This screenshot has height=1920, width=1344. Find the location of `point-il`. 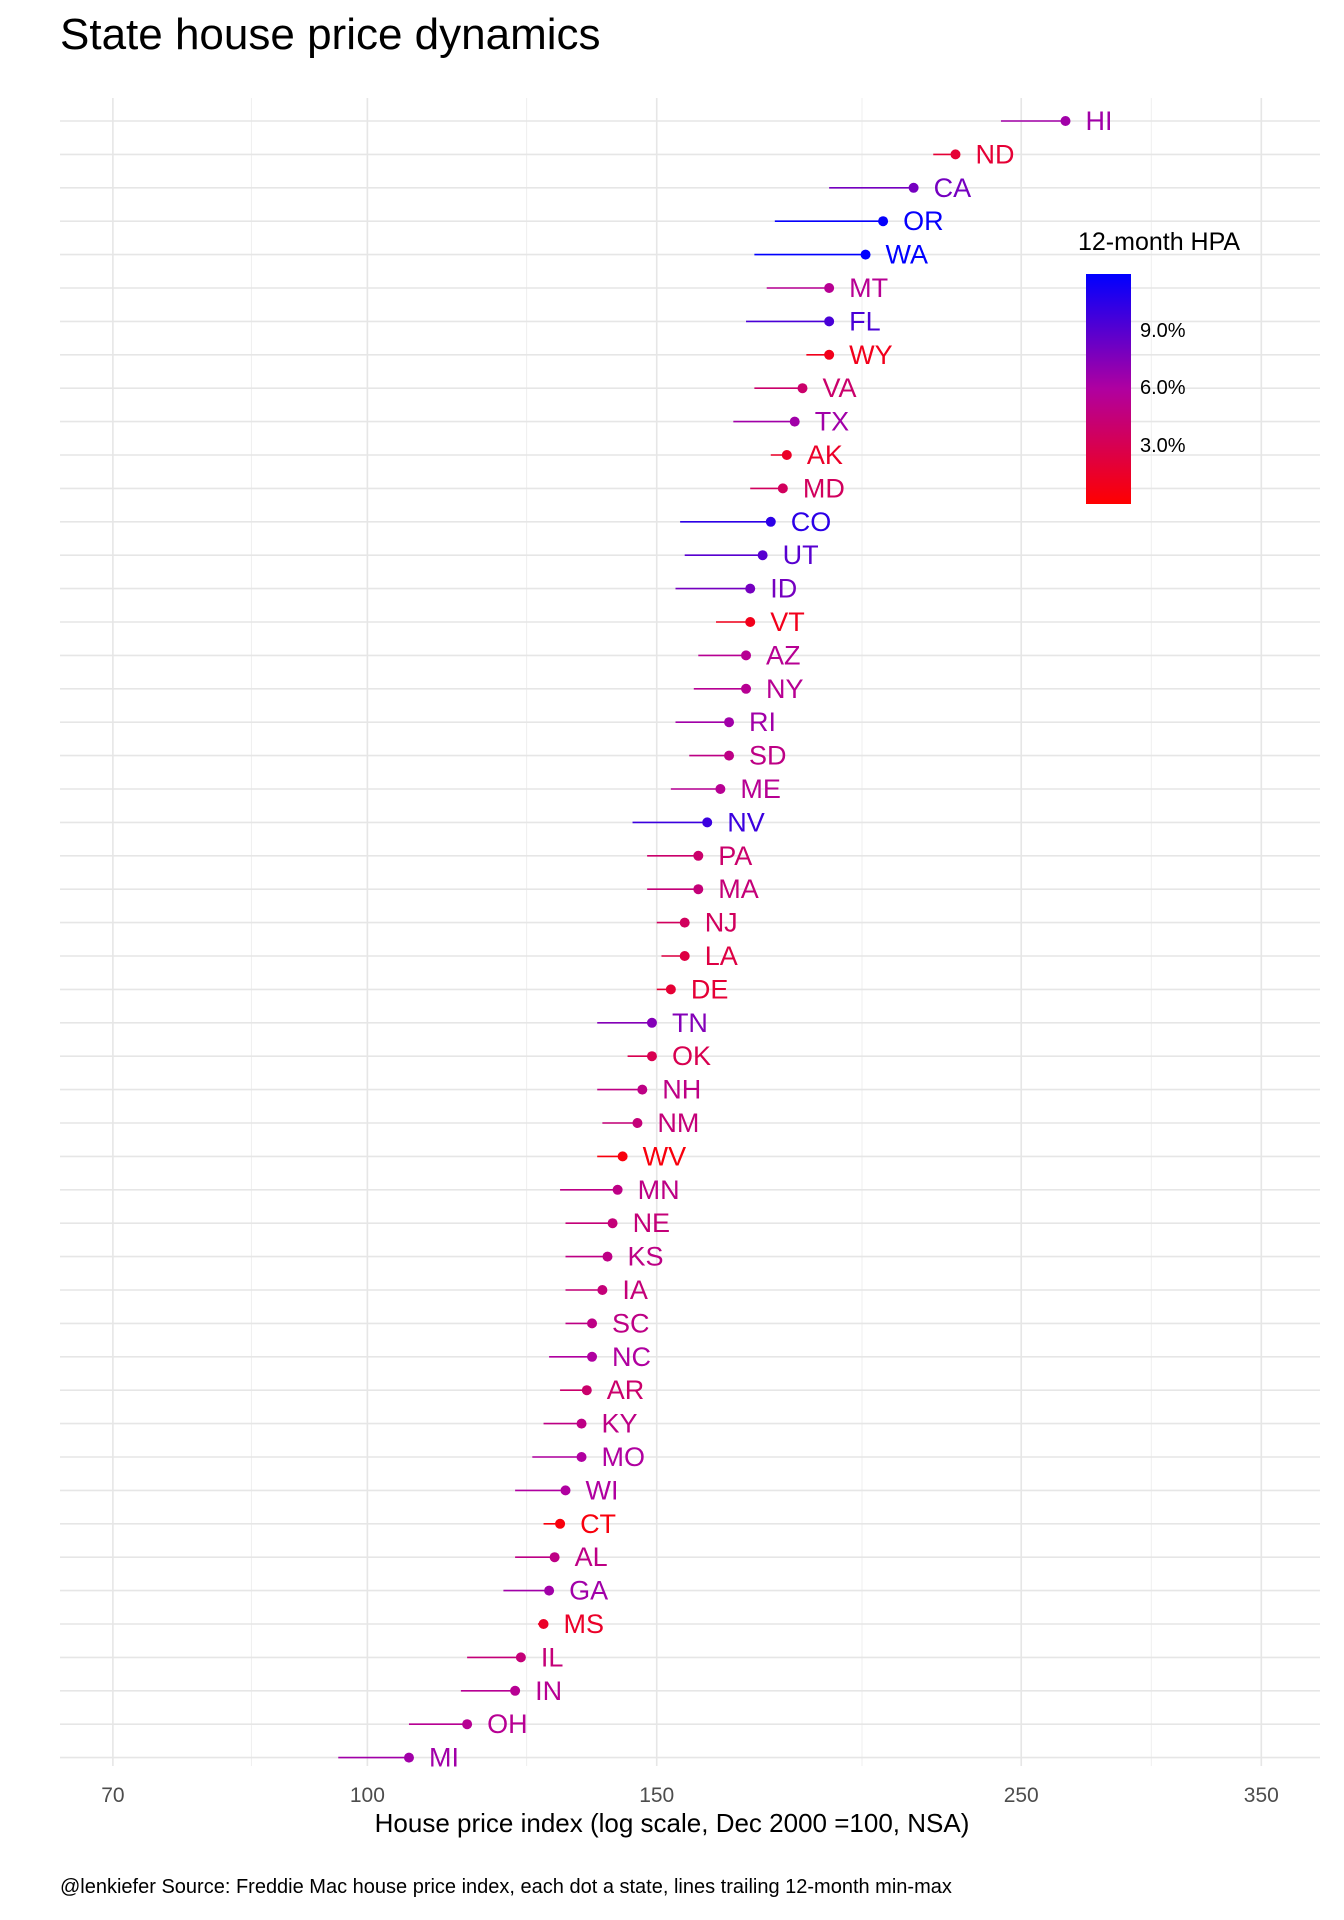

point-il is located at coordinates (520, 1657).